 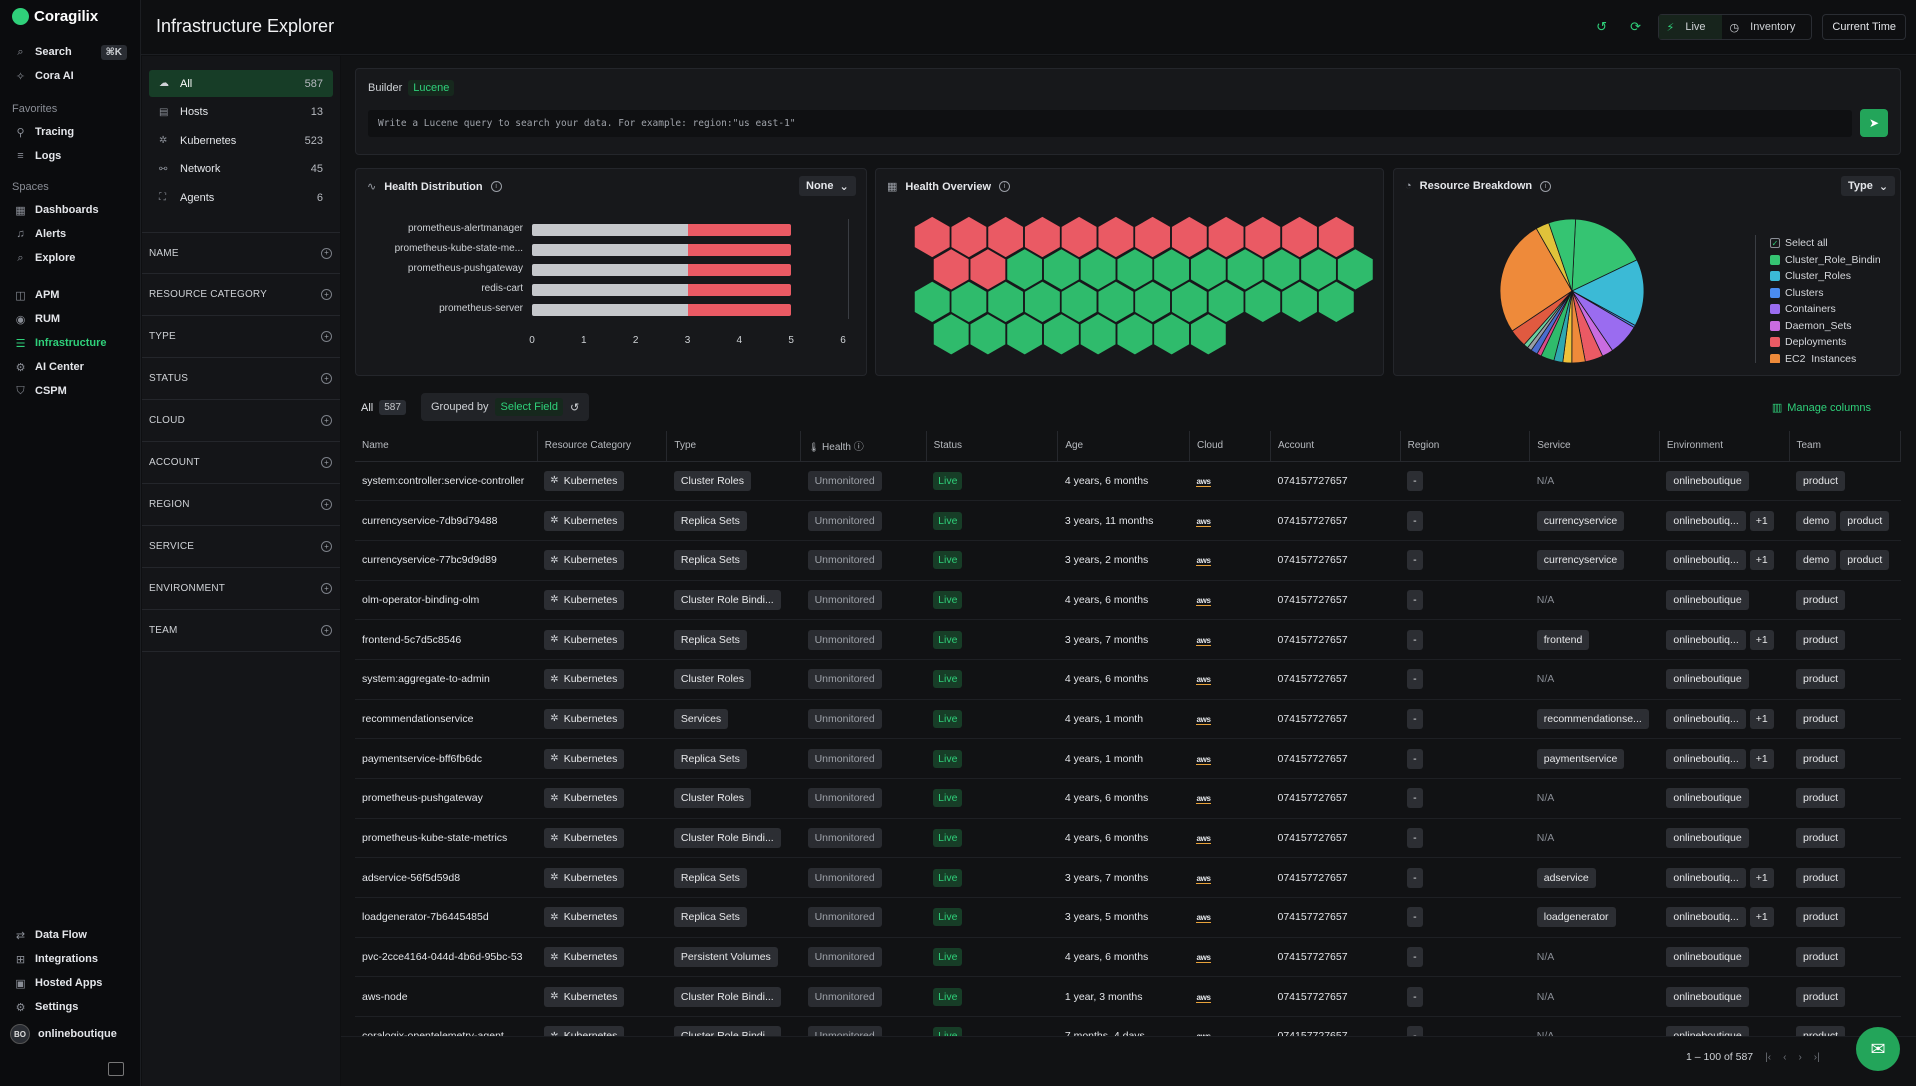 What do you see at coordinates (51, 935) in the screenshot?
I see `sidebar-item-data-flow: ⇄ Data Flow` at bounding box center [51, 935].